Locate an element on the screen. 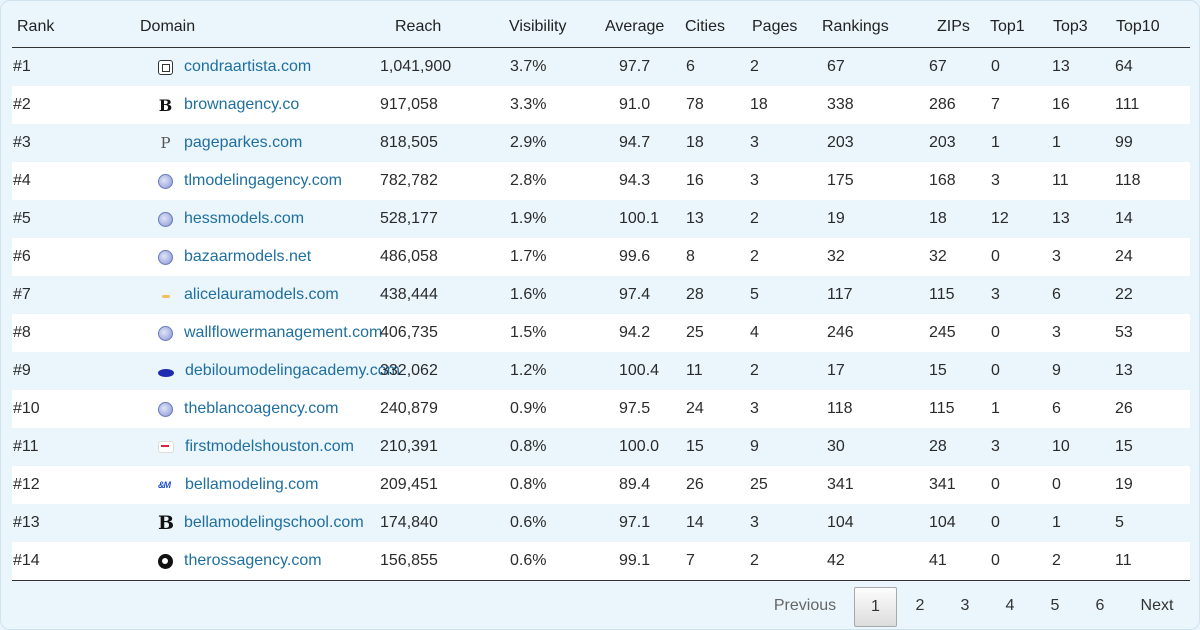 This screenshot has height=630, width=1200. reach-cell: 209,451 is located at coordinates (409, 484).